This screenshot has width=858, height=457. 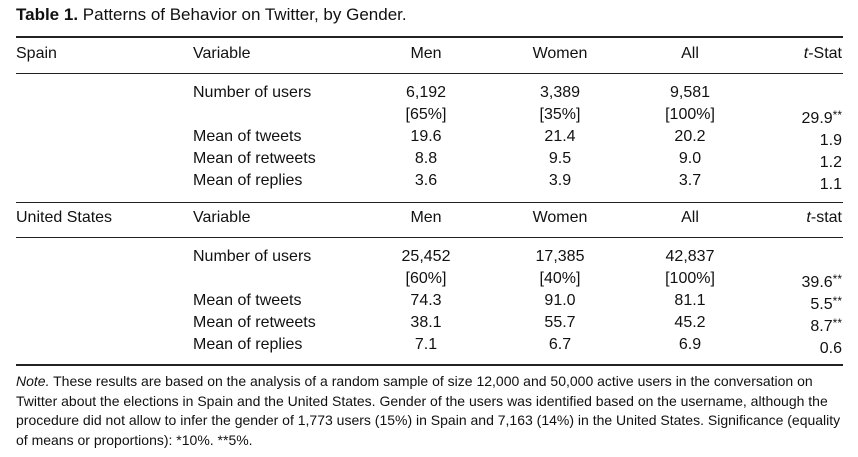 I want to click on cell-t-stat: 1.9, so click(x=831, y=139).